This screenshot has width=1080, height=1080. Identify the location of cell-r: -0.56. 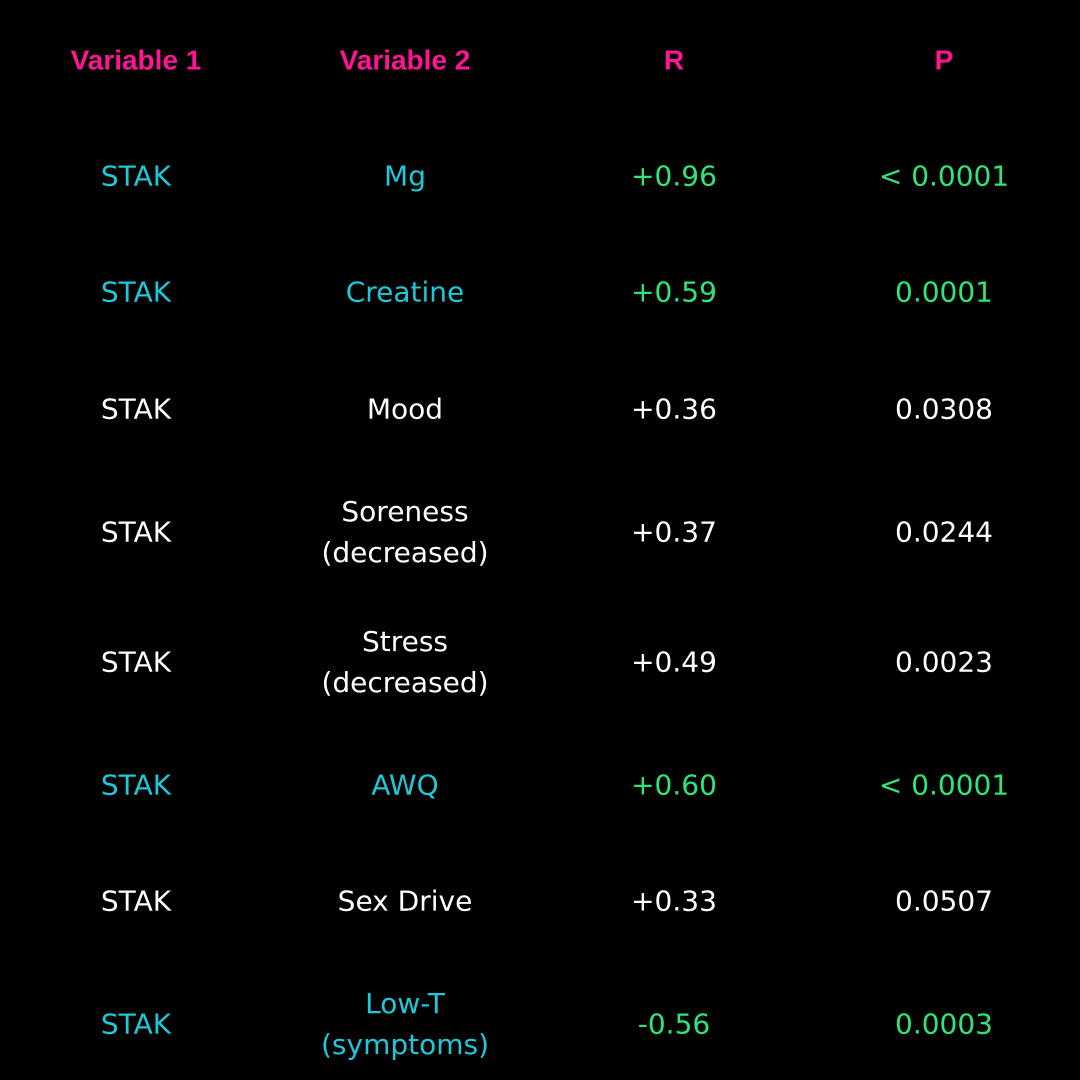
(674, 1024).